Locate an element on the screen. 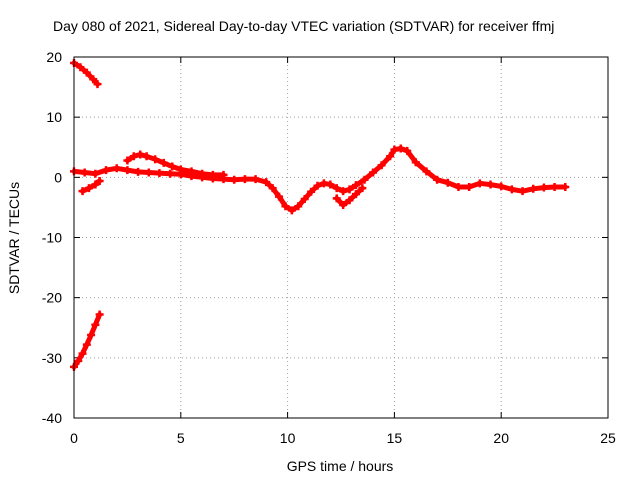 Image resolution: width=640 pixels, height=480 pixels. series-main-track-b is located at coordinates (175, 164).